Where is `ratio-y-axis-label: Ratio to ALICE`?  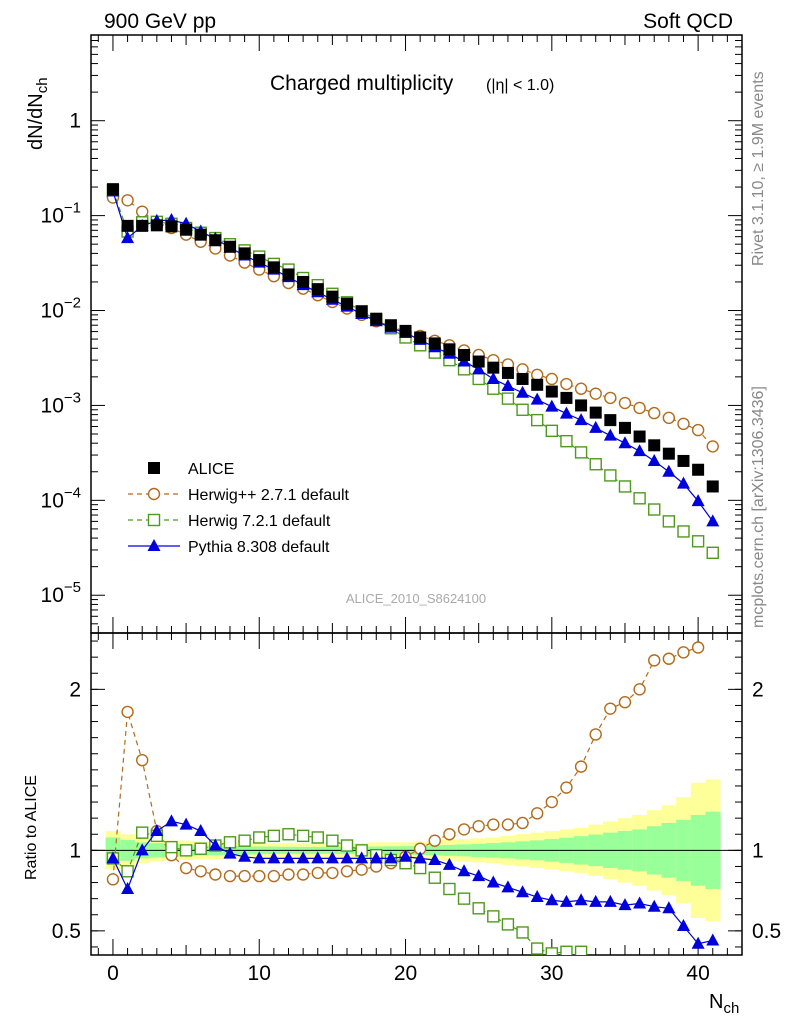 ratio-y-axis-label: Ratio to ALICE is located at coordinates (31, 827).